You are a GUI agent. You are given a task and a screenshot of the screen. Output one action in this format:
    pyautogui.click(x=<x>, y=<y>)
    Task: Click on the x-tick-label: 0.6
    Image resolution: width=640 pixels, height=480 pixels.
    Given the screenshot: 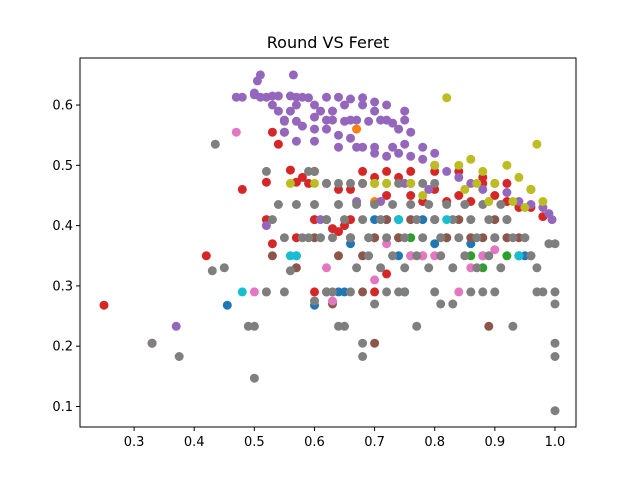 What is the action you would take?
    pyautogui.click(x=314, y=442)
    